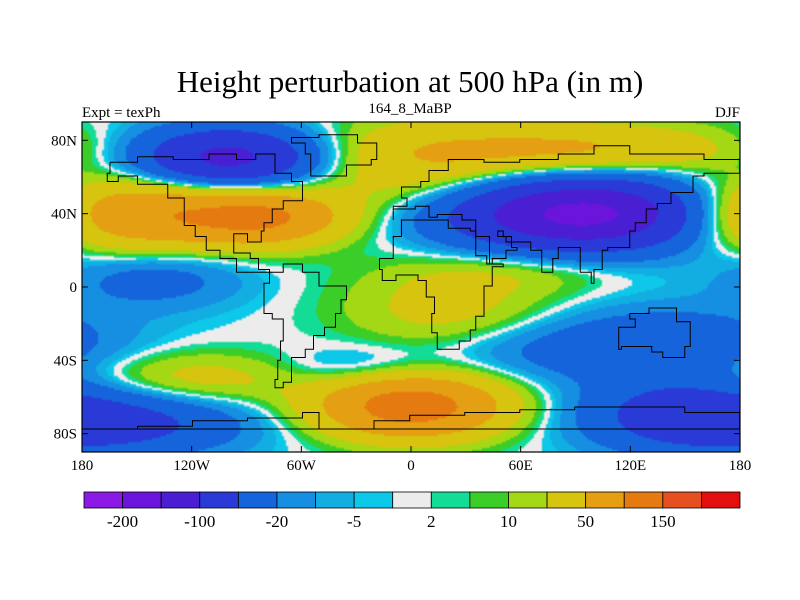 Image resolution: width=800 pixels, height=600 pixels. I want to click on y-tick-label: 80S, so click(65, 435).